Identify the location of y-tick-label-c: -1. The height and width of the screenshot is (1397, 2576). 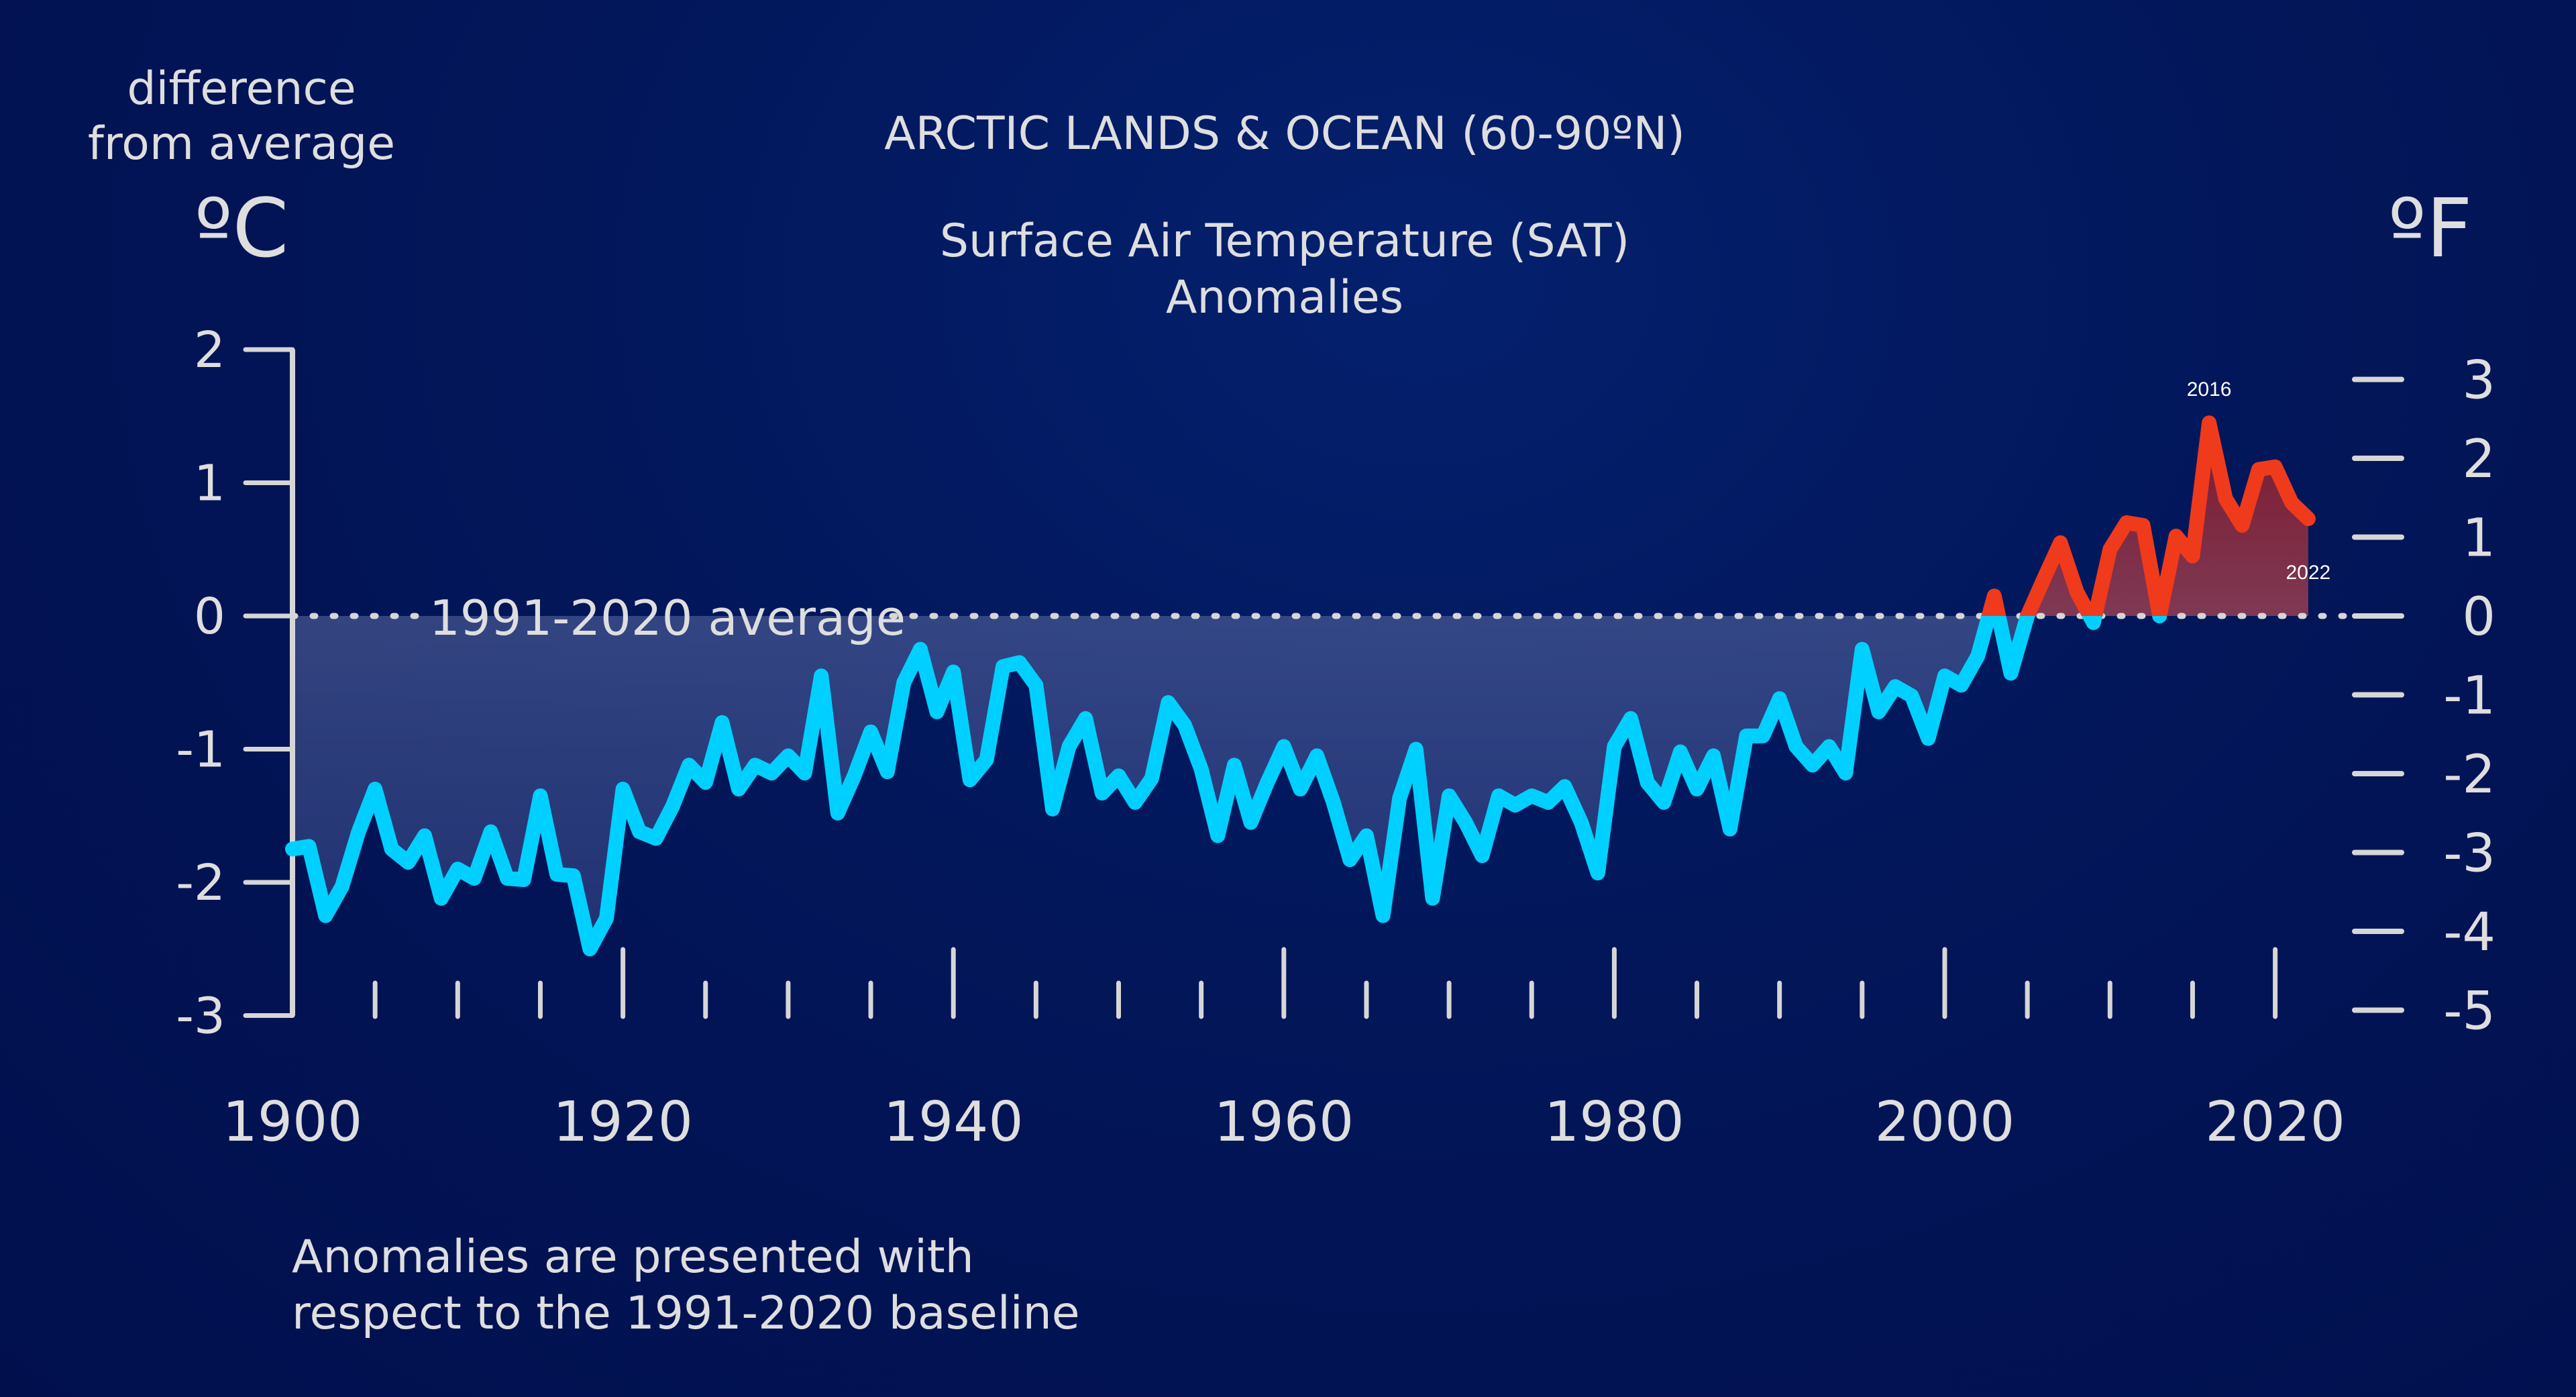
(200, 750).